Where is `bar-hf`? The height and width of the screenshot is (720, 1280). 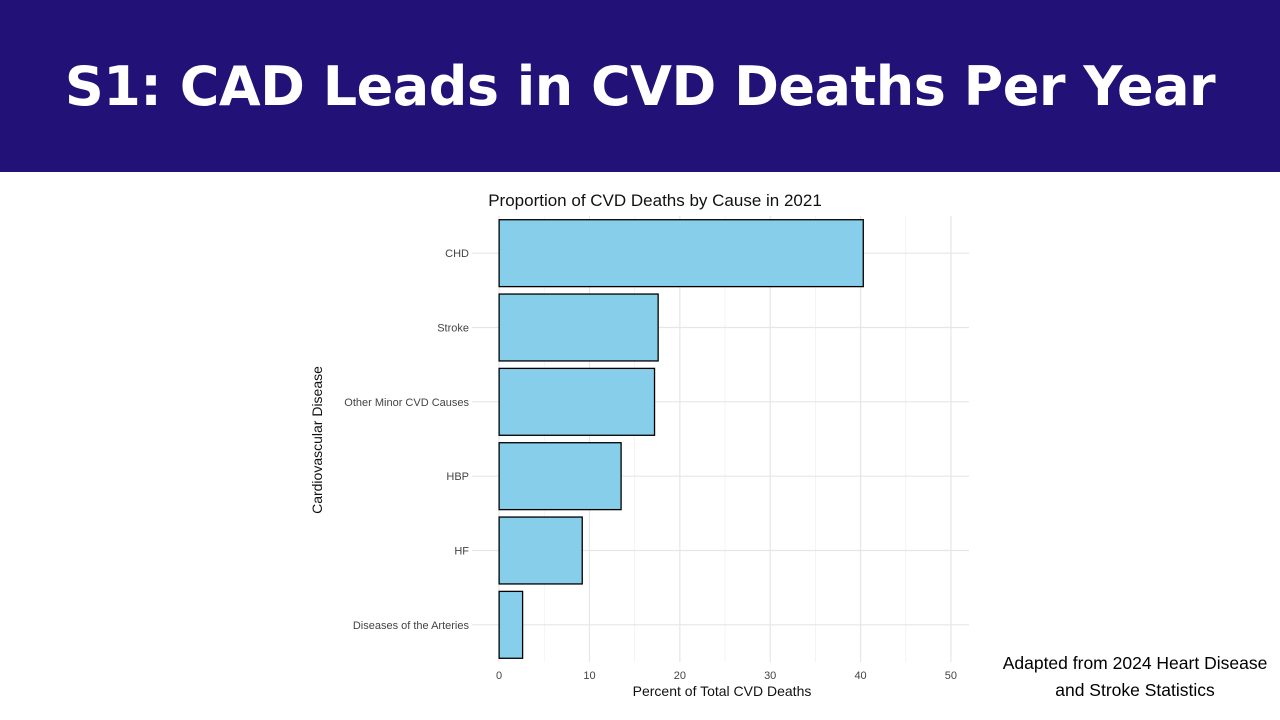 bar-hf is located at coordinates (540, 550).